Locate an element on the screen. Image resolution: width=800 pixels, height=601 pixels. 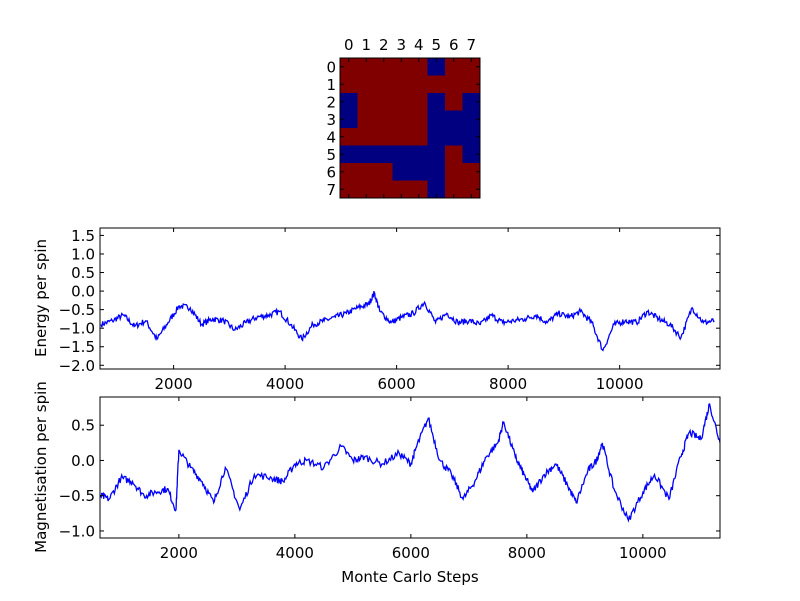
series-line is located at coordinates (407, 321).